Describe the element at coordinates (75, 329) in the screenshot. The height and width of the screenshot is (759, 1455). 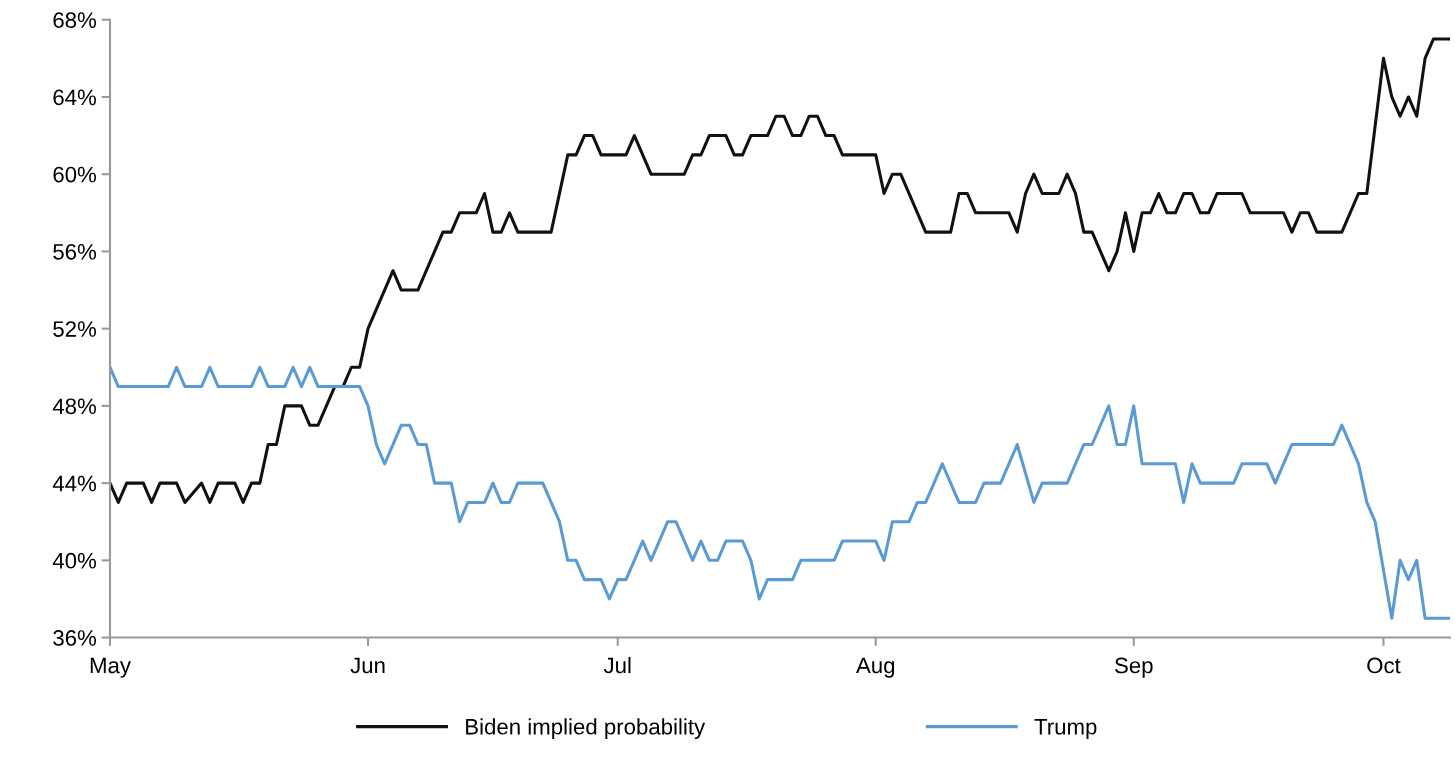
I see `y-tick-label: 52%` at that location.